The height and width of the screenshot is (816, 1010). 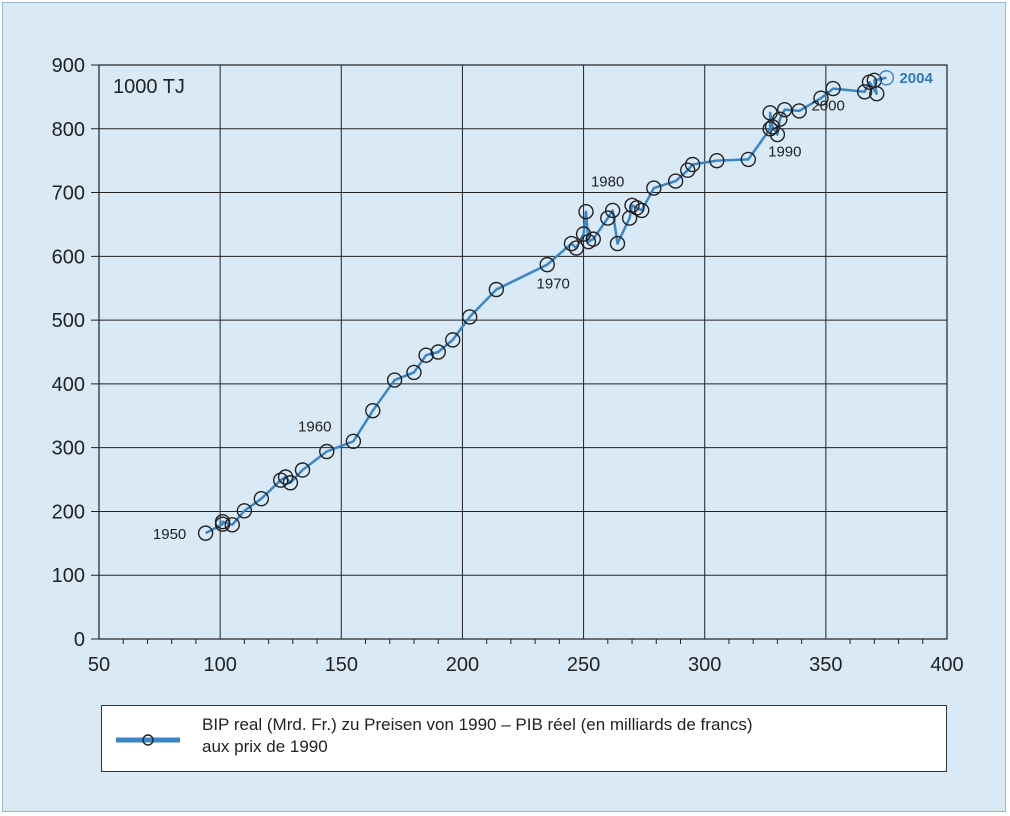 I want to click on year-annotation: 1950, so click(x=169, y=534).